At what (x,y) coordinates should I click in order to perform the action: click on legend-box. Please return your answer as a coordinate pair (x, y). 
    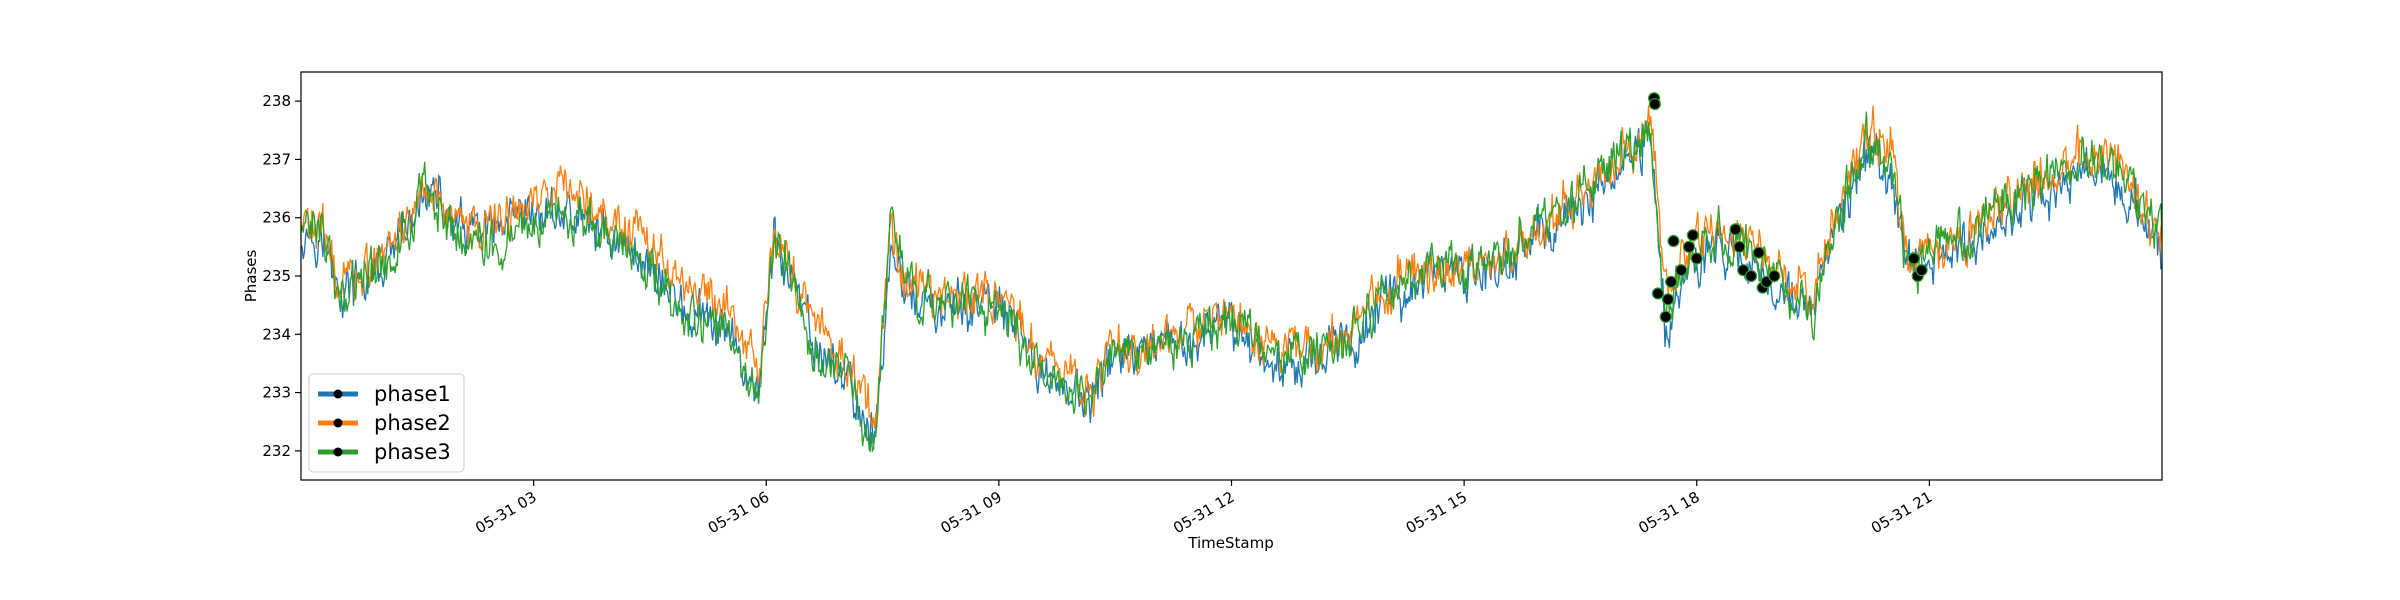
    Looking at the image, I should click on (386, 423).